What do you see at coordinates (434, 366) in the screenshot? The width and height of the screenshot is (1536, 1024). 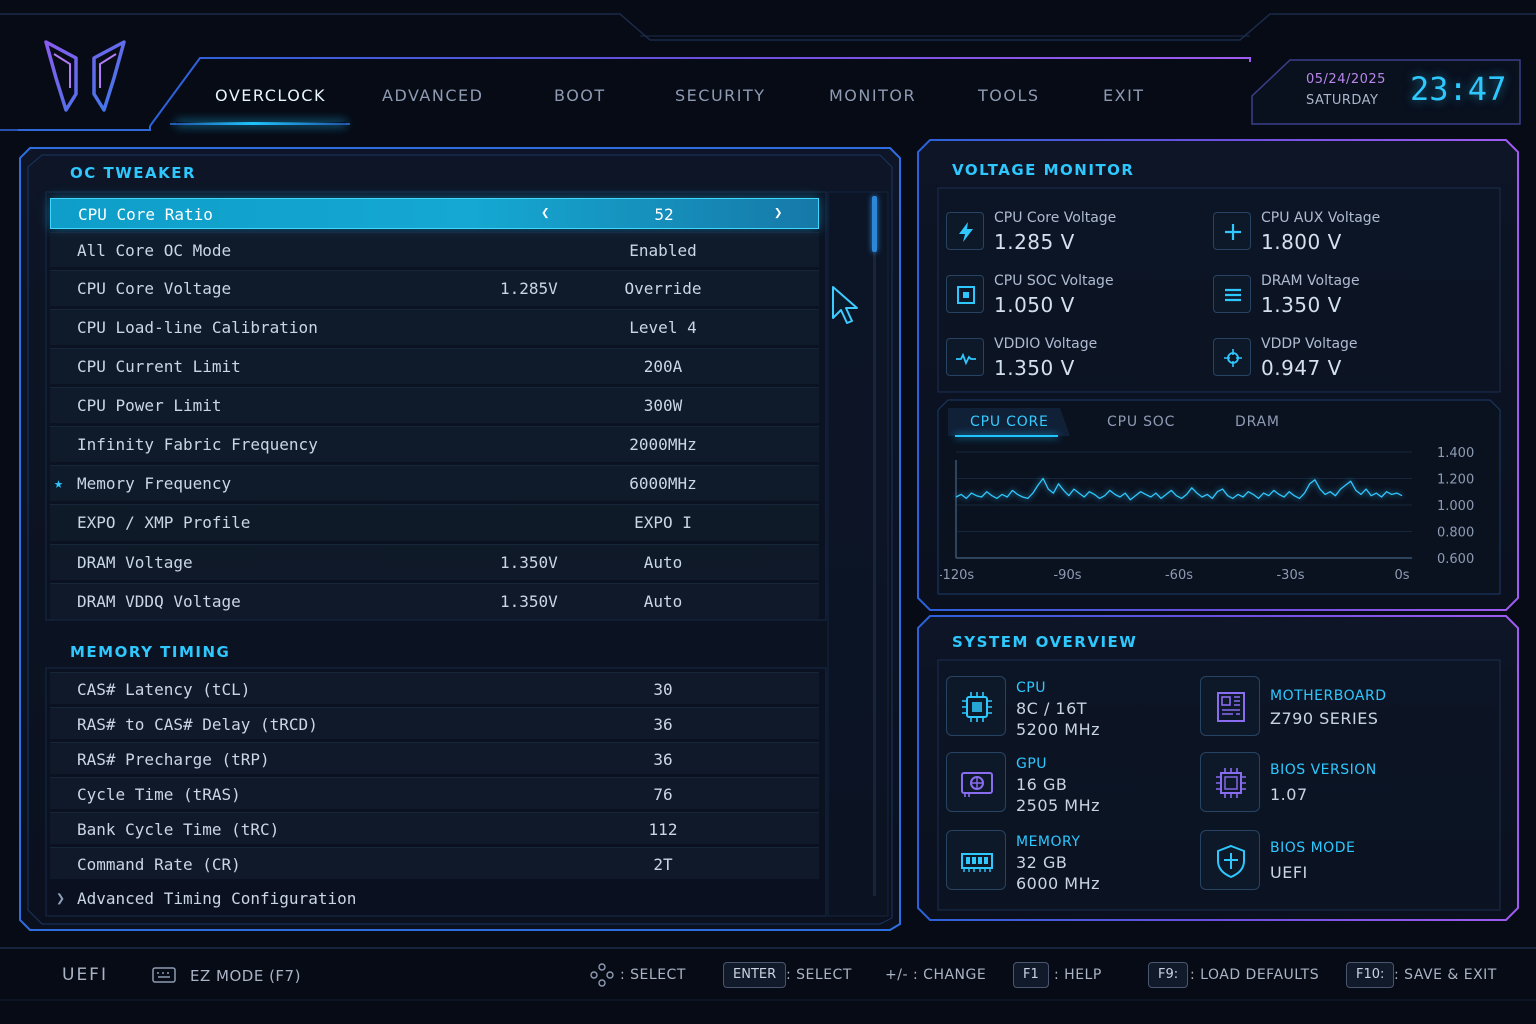 I see `setting-row-cpu-current-limit: CPU Current Limit 200A` at bounding box center [434, 366].